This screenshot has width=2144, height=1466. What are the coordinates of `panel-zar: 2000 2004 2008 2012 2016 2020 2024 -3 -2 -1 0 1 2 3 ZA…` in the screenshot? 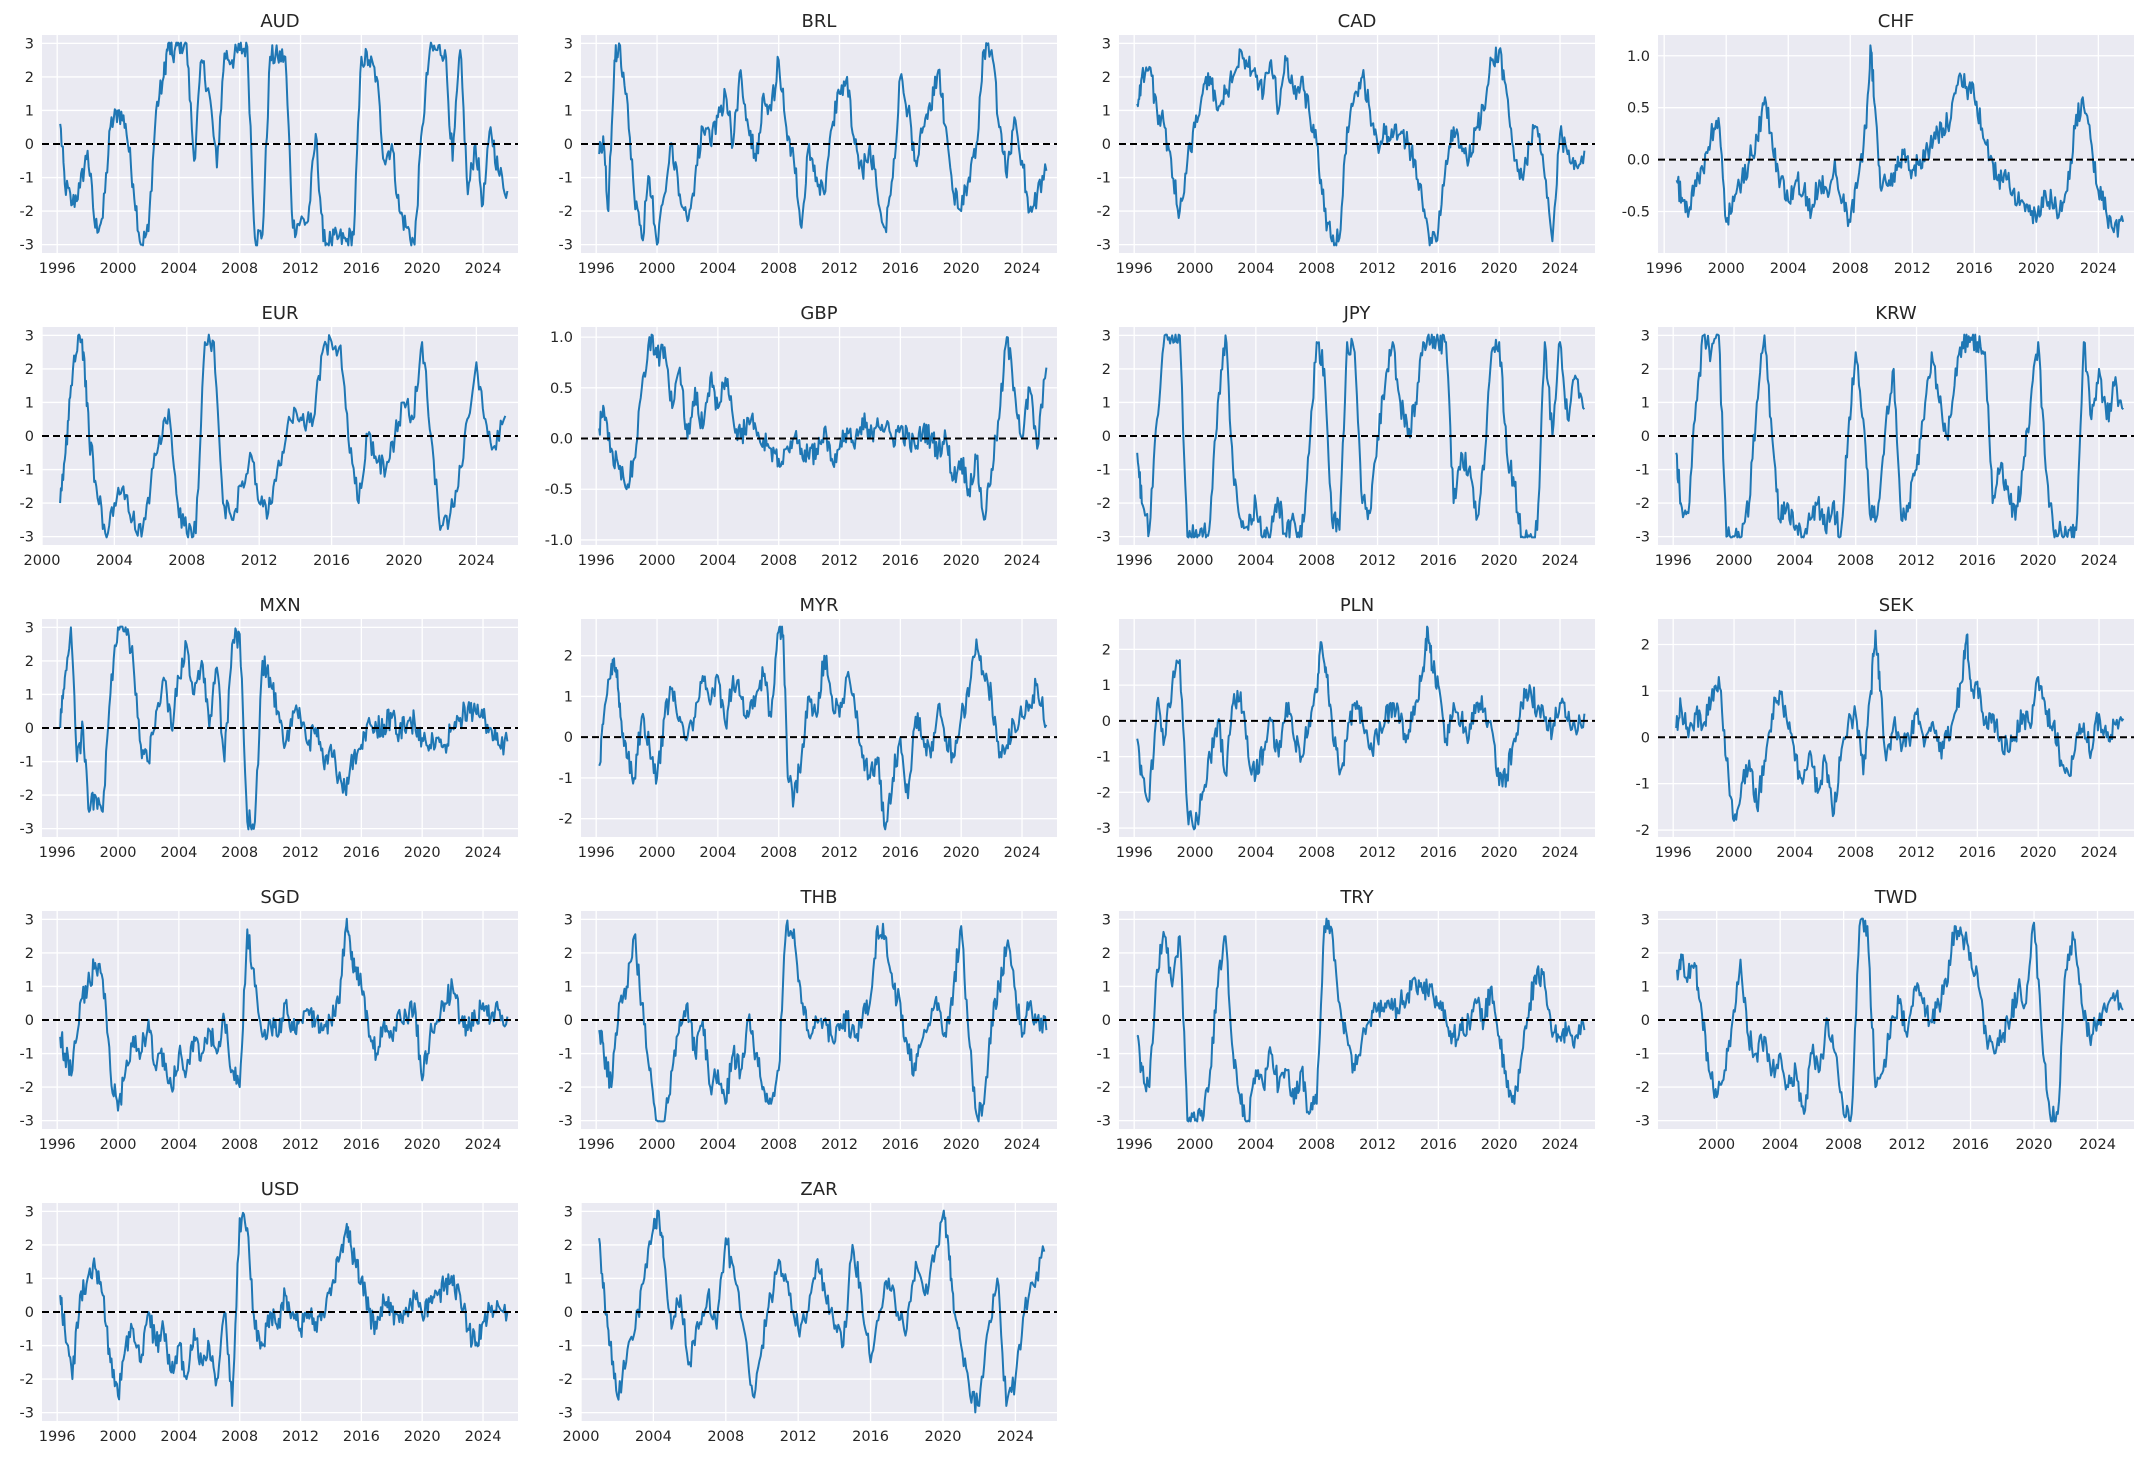 It's located at (808, 1312).